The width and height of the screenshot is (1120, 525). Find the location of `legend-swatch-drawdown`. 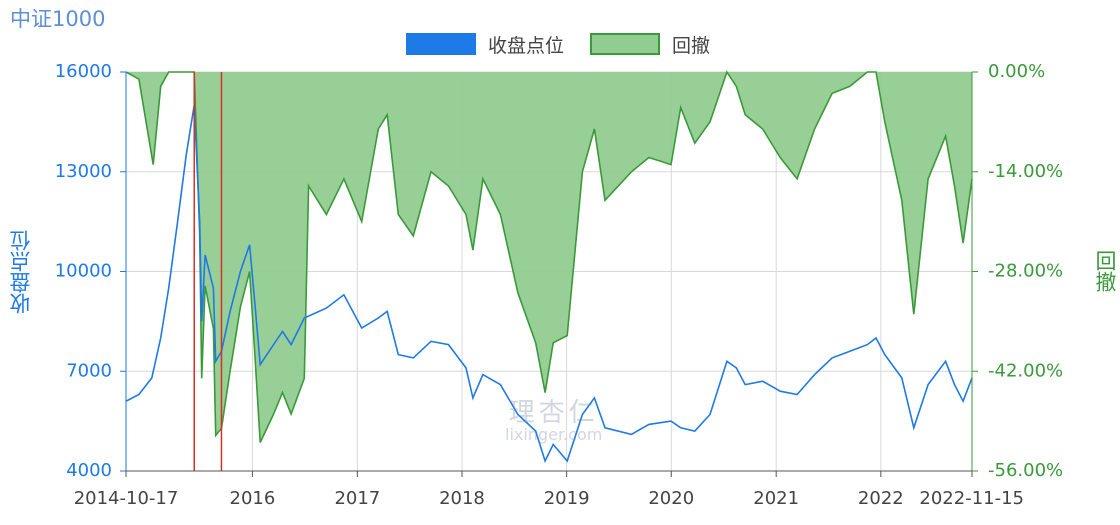

legend-swatch-drawdown is located at coordinates (625, 44).